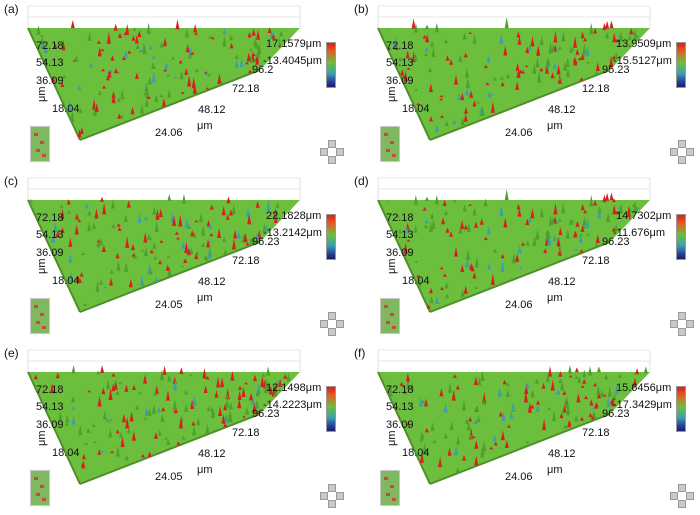 This screenshot has height=515, width=700. What do you see at coordinates (519, 477) in the screenshot?
I see `x-tick-label: 24.06` at bounding box center [519, 477].